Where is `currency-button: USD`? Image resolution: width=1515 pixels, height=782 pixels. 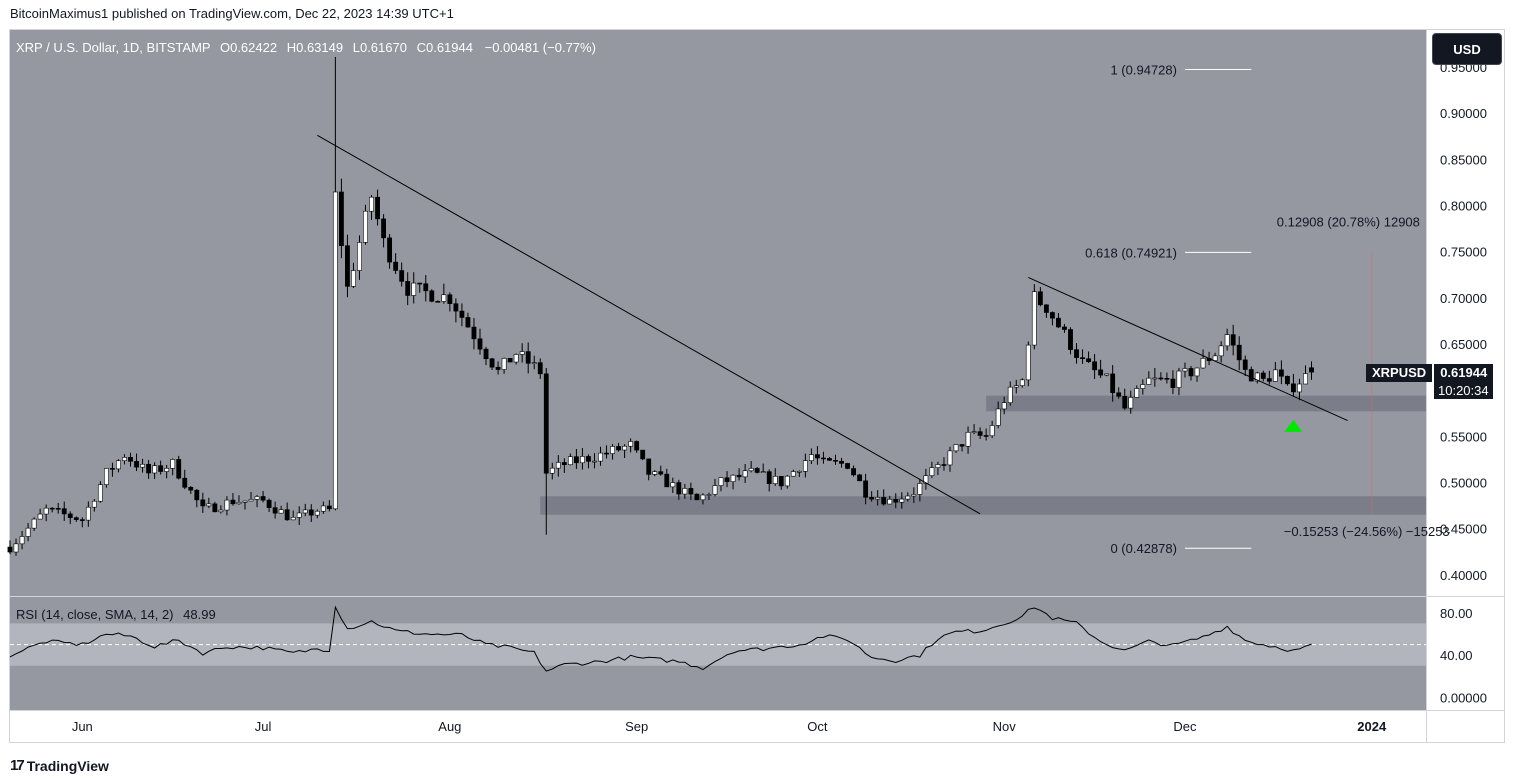 currency-button: USD is located at coordinates (1467, 49).